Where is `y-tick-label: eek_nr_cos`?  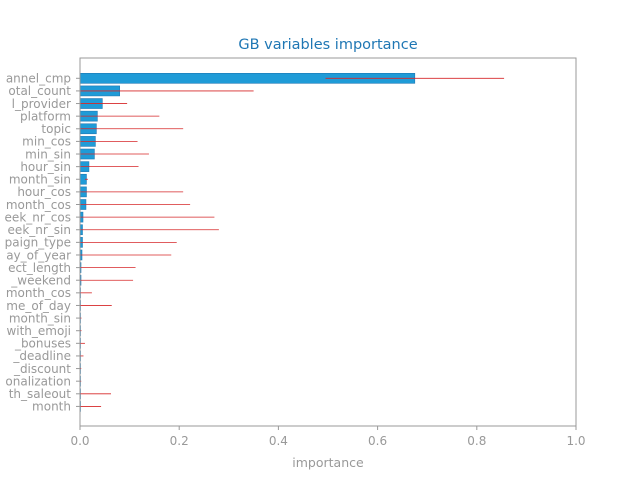
y-tick-label: eek_nr_cos is located at coordinates (38, 217).